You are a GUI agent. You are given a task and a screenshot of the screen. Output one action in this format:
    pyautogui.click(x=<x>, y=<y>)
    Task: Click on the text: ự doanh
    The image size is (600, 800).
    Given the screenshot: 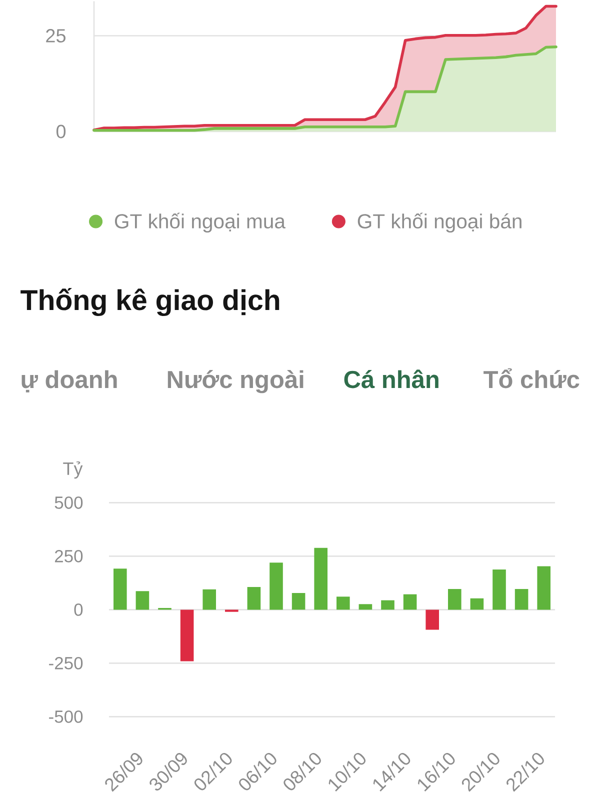 What is the action you would take?
    pyautogui.click(x=69, y=381)
    